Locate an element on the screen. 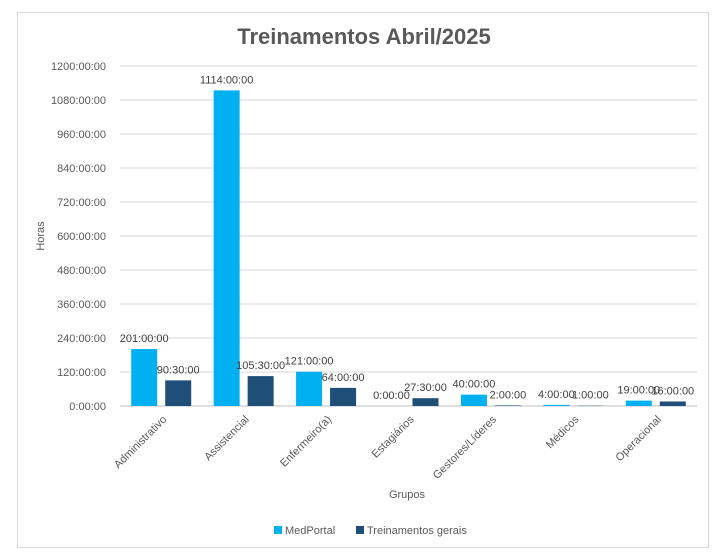 This screenshot has height=556, width=720. x-axis-title: Grupos is located at coordinates (407, 495).